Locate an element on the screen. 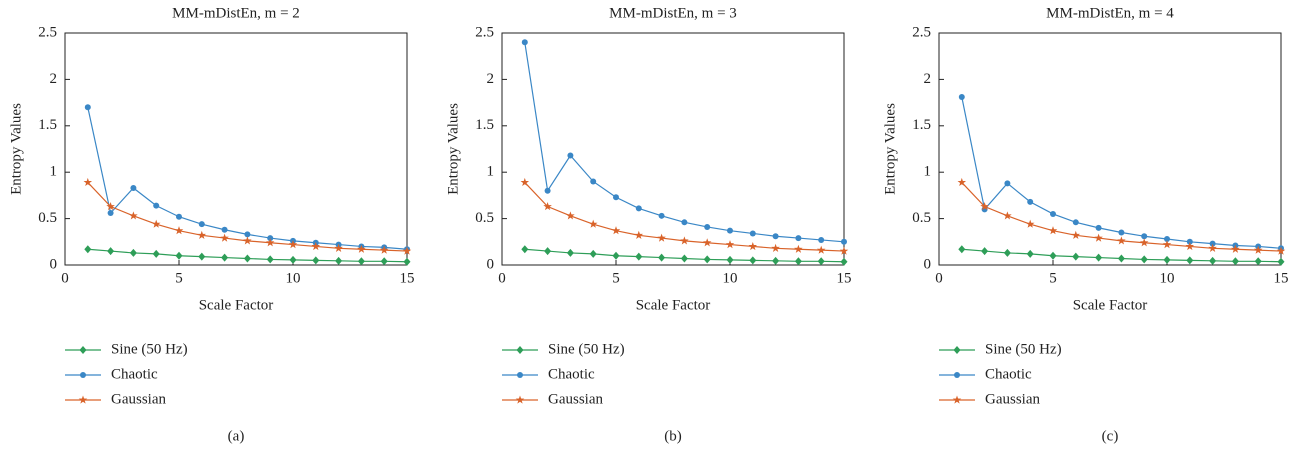 This screenshot has height=453, width=1299. panel-caption: (a) is located at coordinates (236, 436).